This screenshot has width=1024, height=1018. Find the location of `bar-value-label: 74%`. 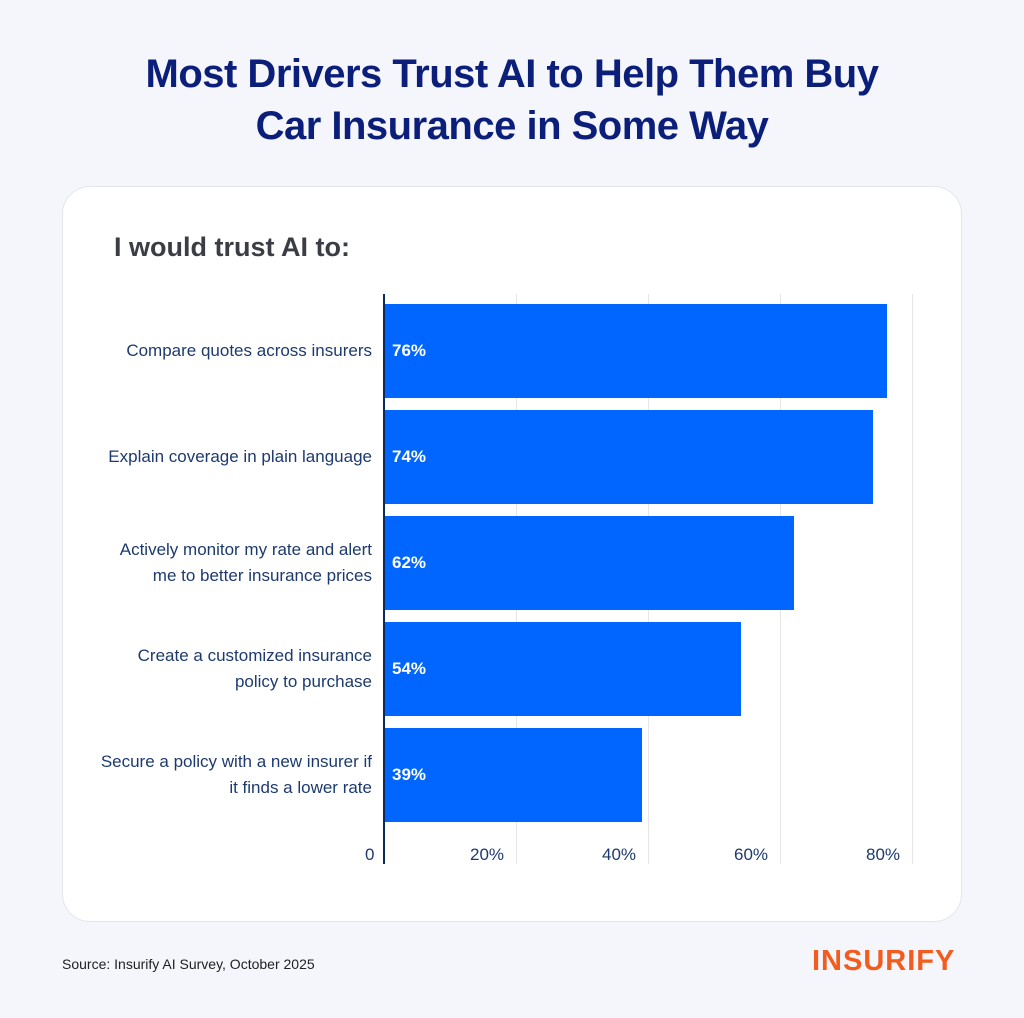

bar-value-label: 74% is located at coordinates (409, 456).